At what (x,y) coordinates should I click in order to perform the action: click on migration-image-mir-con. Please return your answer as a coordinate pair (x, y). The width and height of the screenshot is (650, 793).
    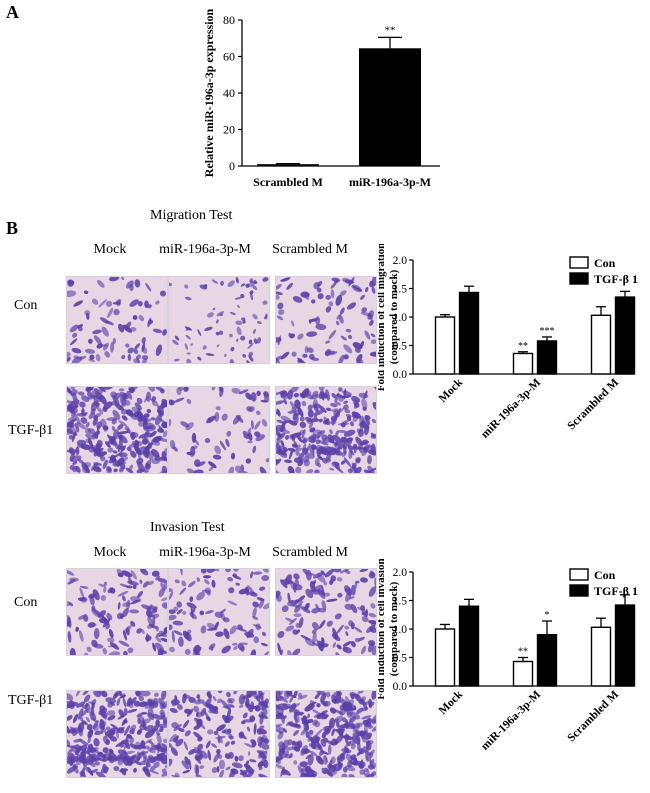
    Looking at the image, I should click on (219, 320).